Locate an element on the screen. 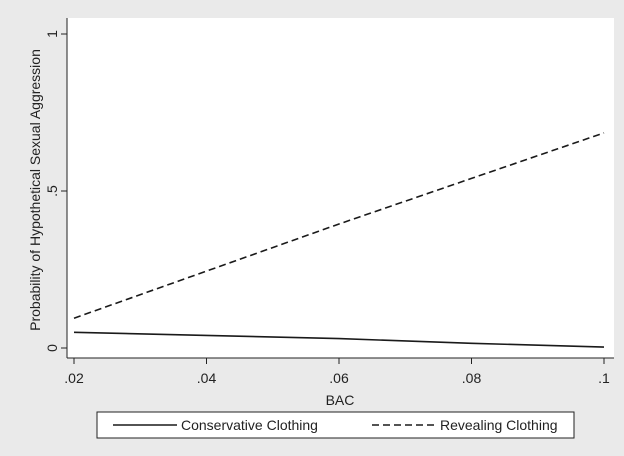  legend-label-conservative: Conservative Clothing is located at coordinates (249, 425).